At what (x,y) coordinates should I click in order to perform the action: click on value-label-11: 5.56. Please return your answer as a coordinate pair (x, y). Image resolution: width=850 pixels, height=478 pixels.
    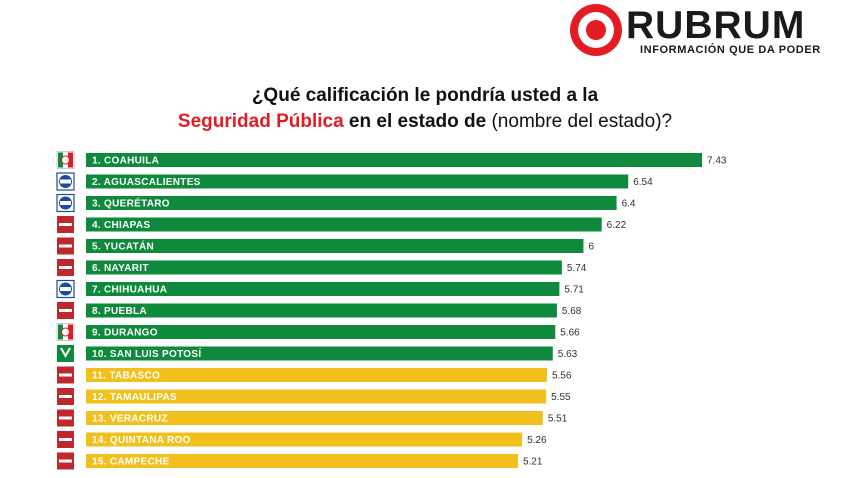
    Looking at the image, I should click on (562, 376).